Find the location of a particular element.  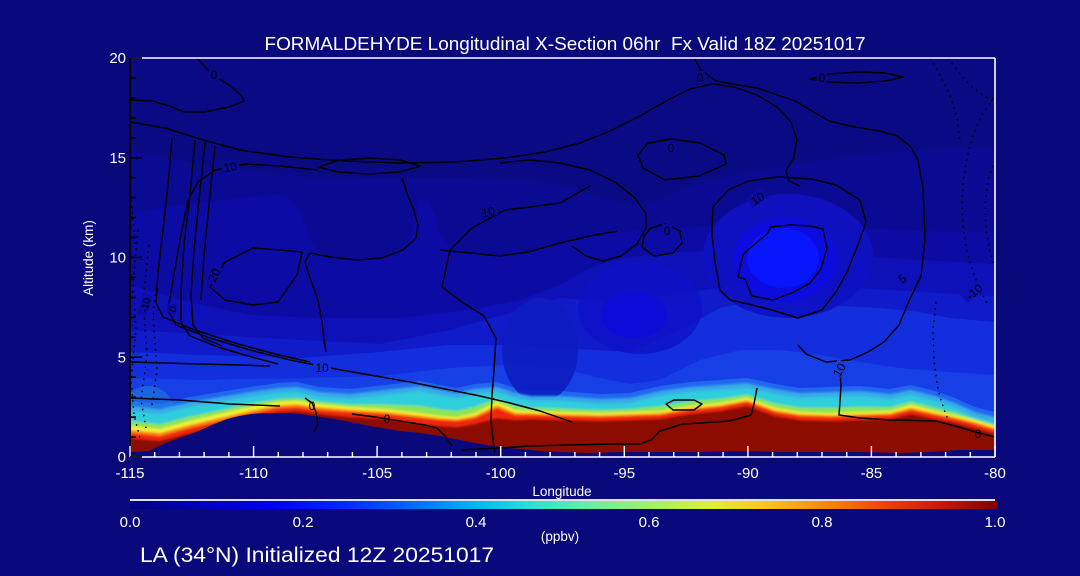

svg-text: Altitude (km) is located at coordinates (88, 258).